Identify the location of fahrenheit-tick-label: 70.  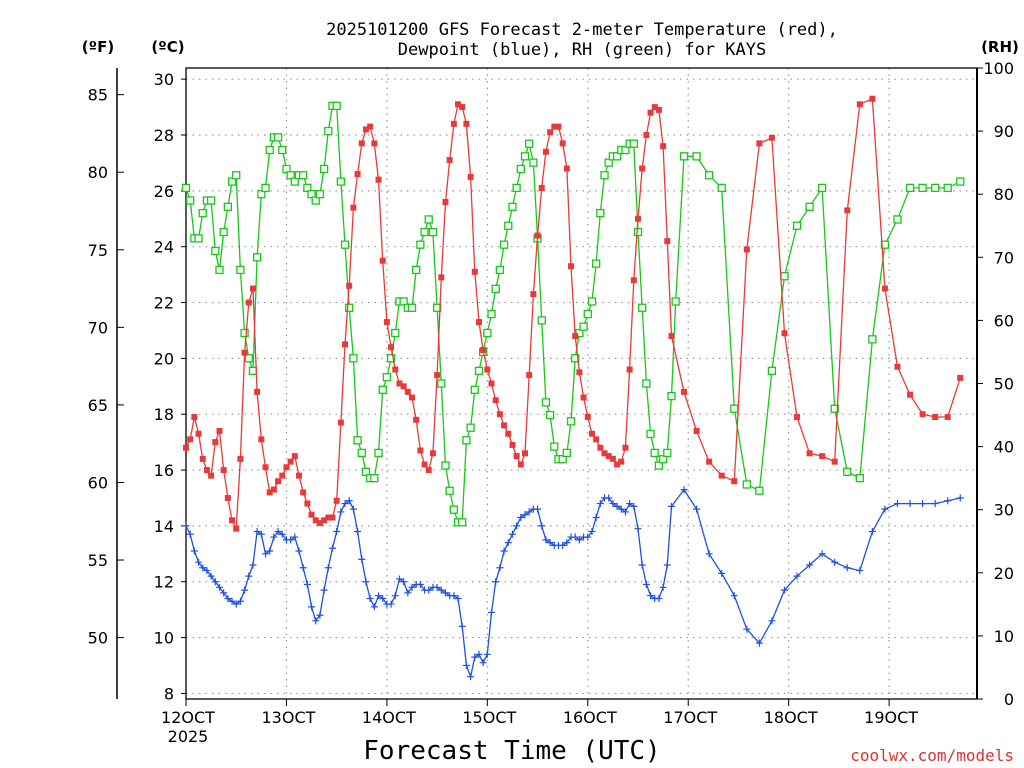
(98, 327).